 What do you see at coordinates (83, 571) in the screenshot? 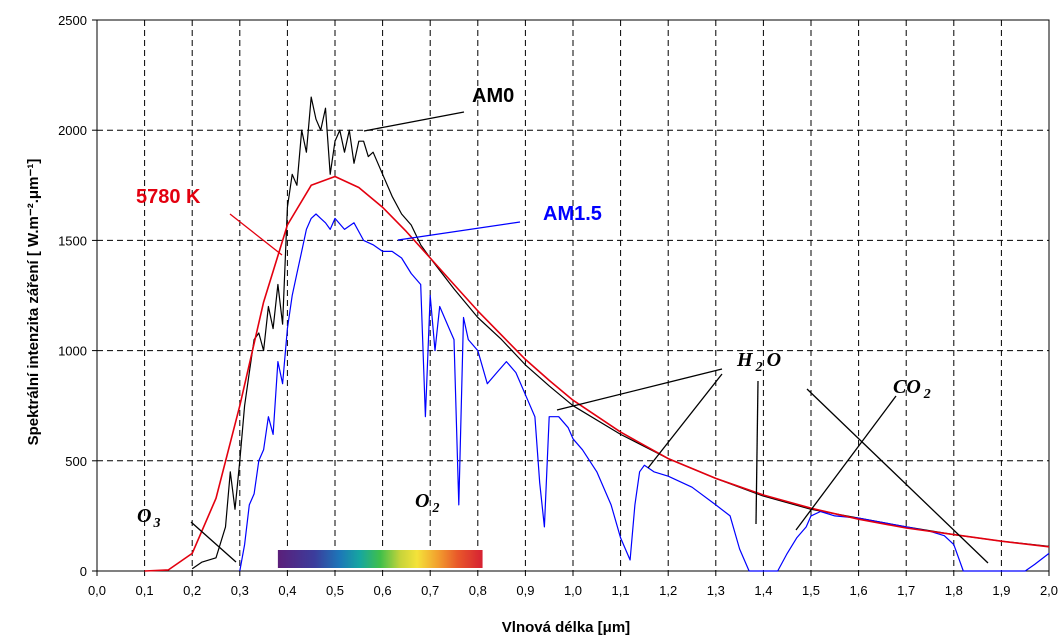
I see `y-tick-label: 0` at bounding box center [83, 571].